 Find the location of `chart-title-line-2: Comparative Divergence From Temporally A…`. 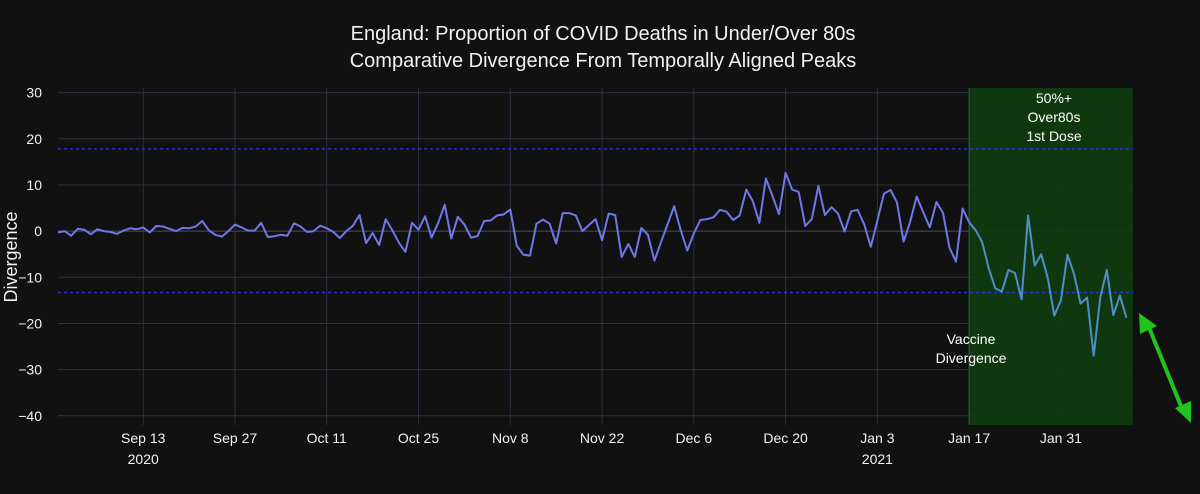

chart-title-line-2: Comparative Divergence From Temporally A… is located at coordinates (603, 61).